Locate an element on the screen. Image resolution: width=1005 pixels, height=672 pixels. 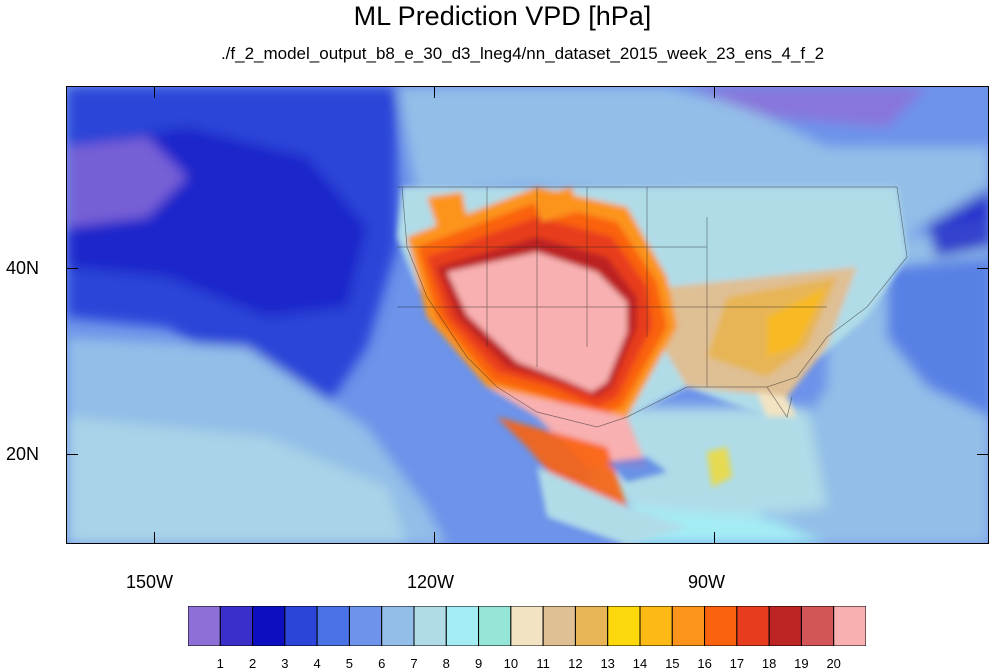
colorbar-tick-label: 17 is located at coordinates (737, 663).